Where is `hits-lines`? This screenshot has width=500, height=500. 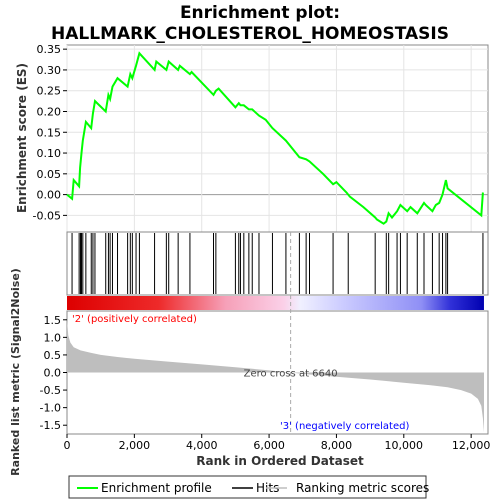 hits-lines is located at coordinates (277, 263).